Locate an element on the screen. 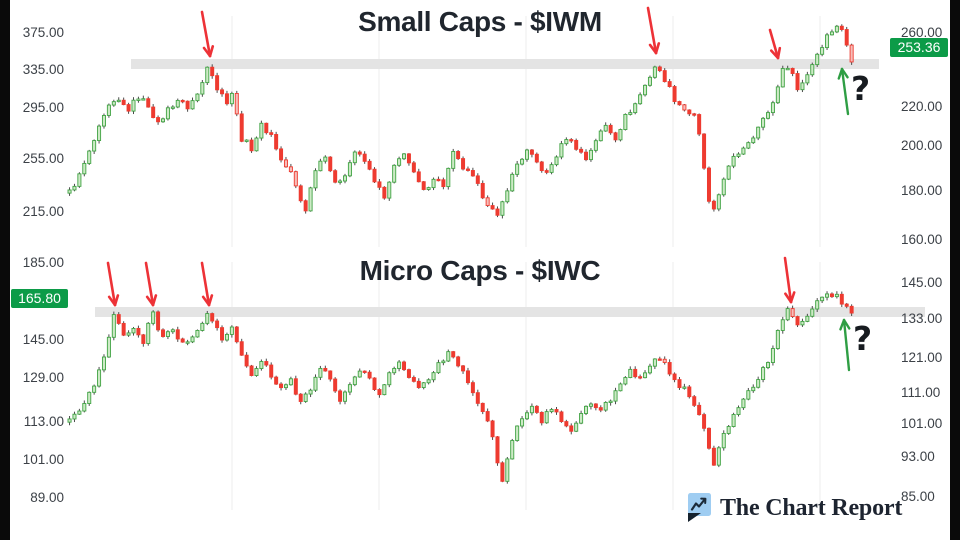 The height and width of the screenshot is (540, 960). right-letterbox-bar is located at coordinates (955, 270).